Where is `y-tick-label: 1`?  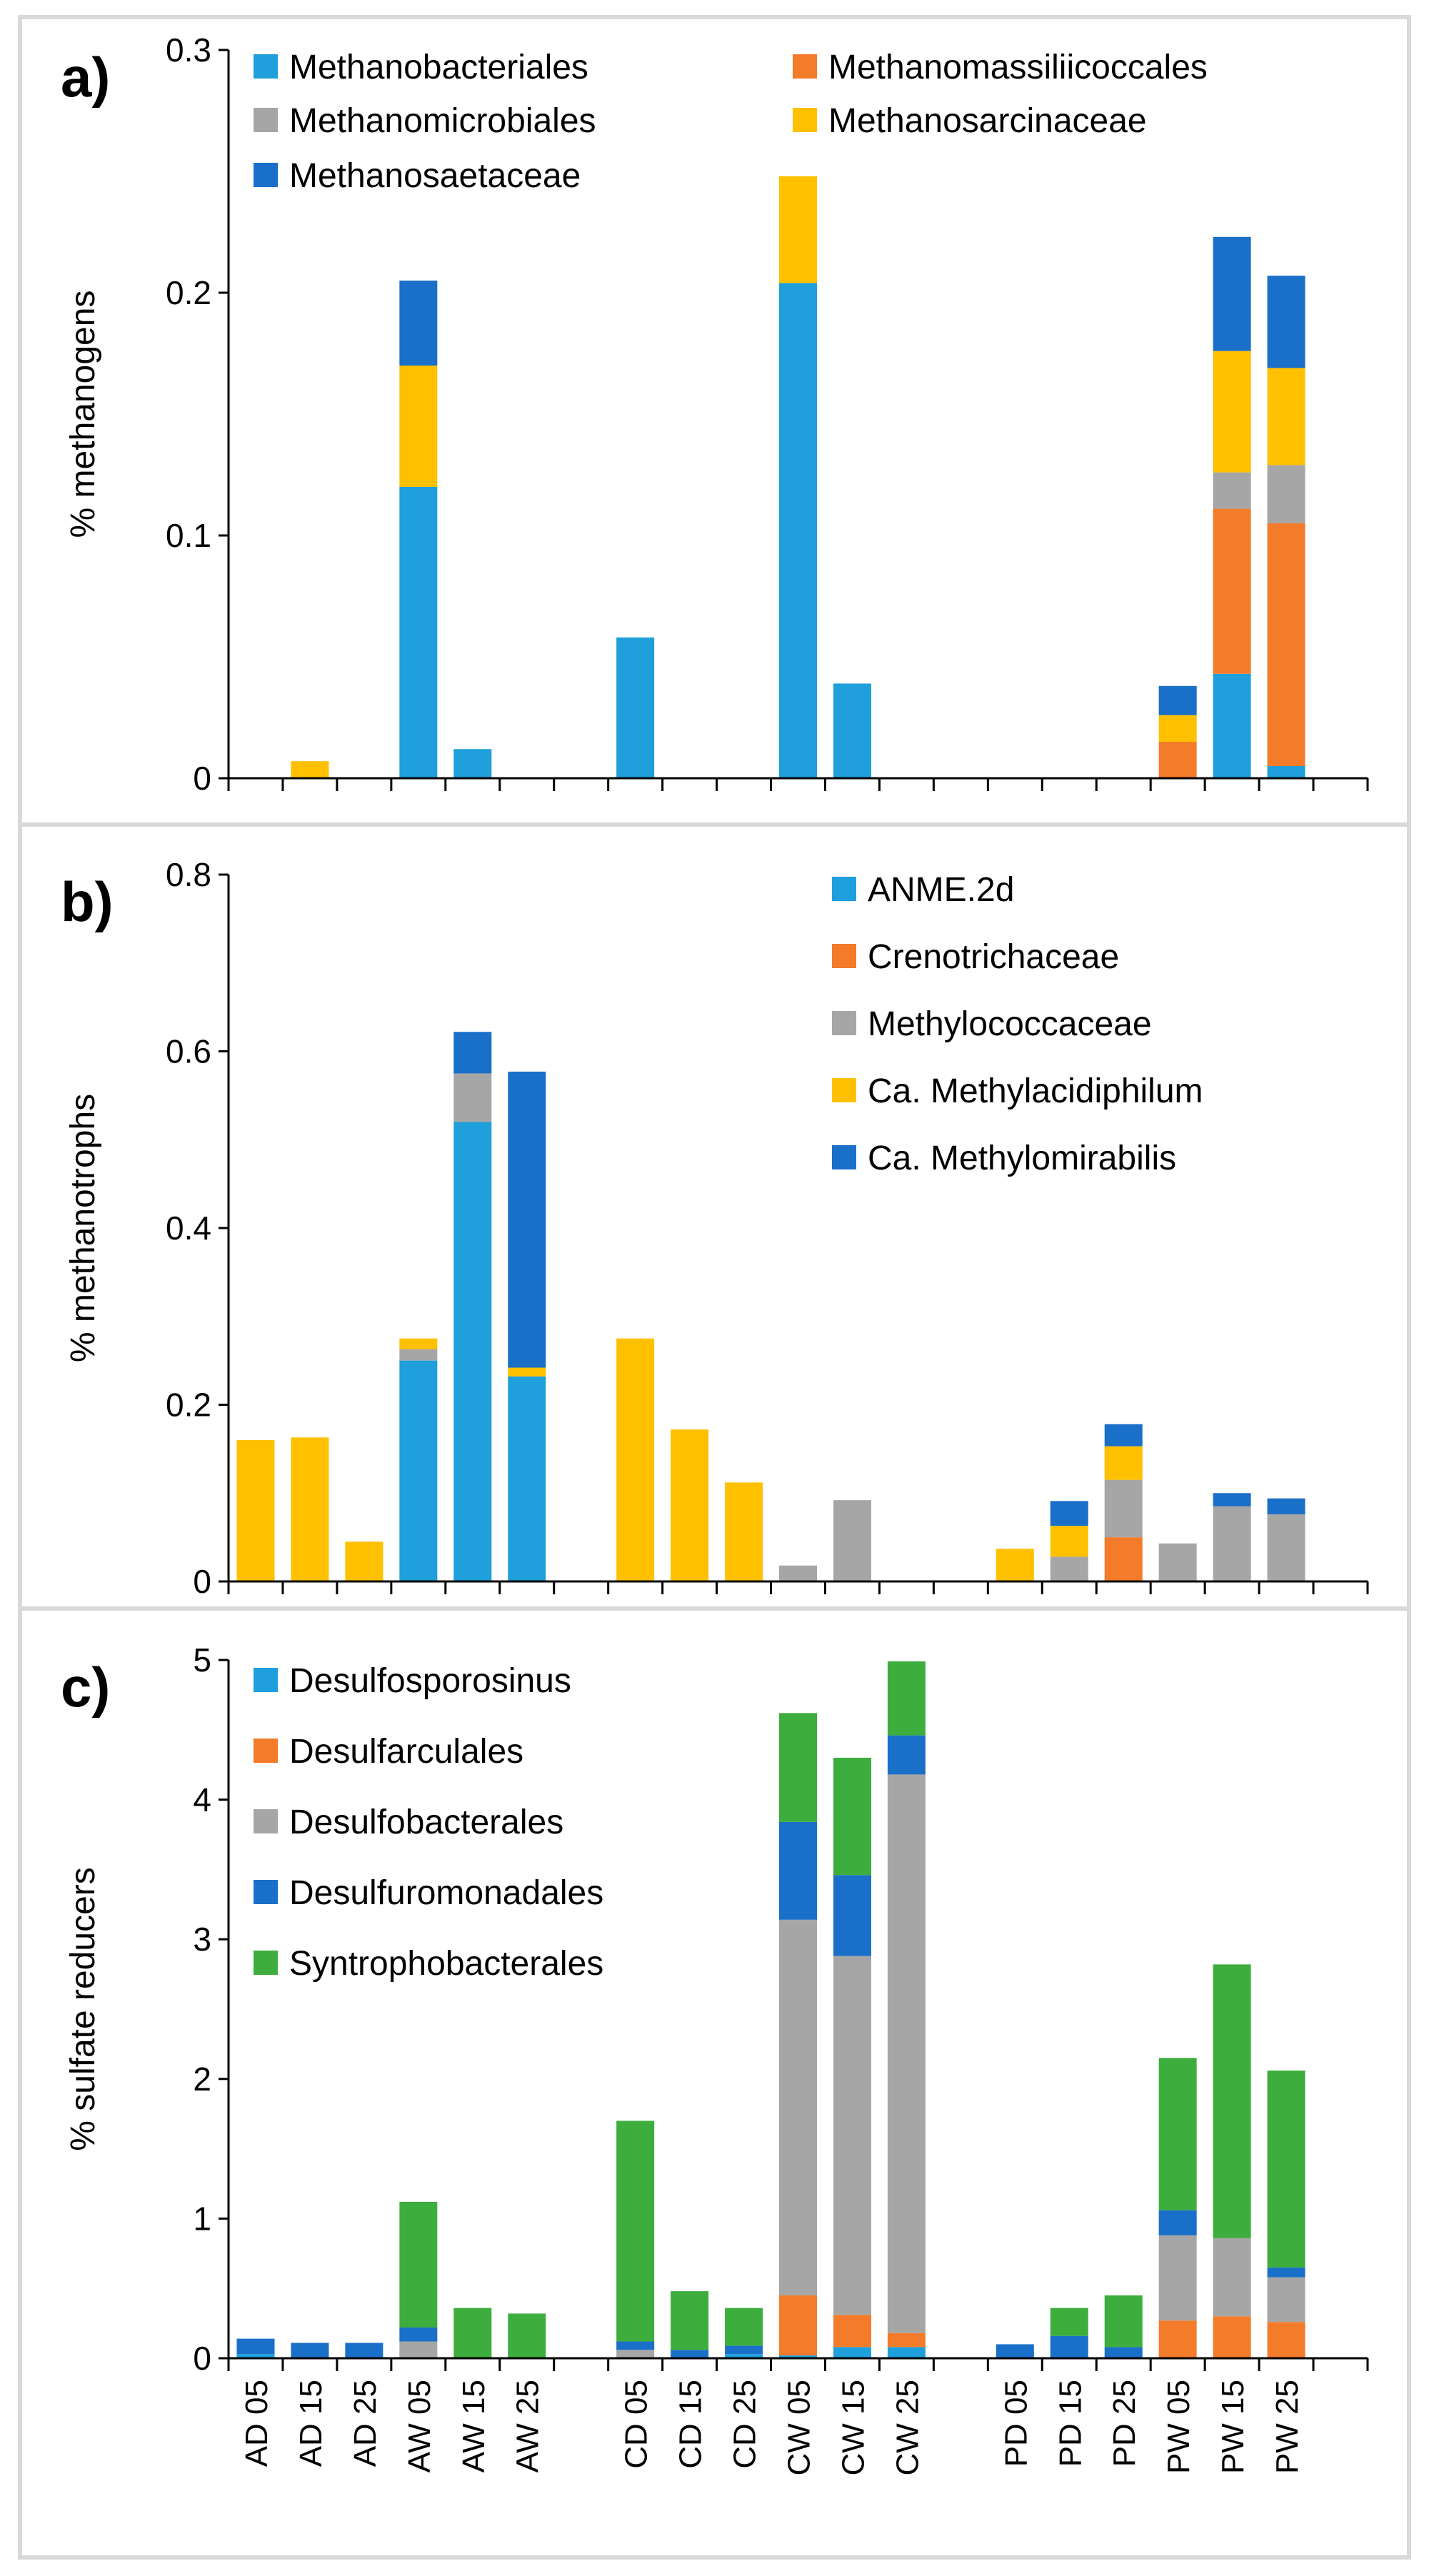
y-tick-label: 1 is located at coordinates (202, 2218).